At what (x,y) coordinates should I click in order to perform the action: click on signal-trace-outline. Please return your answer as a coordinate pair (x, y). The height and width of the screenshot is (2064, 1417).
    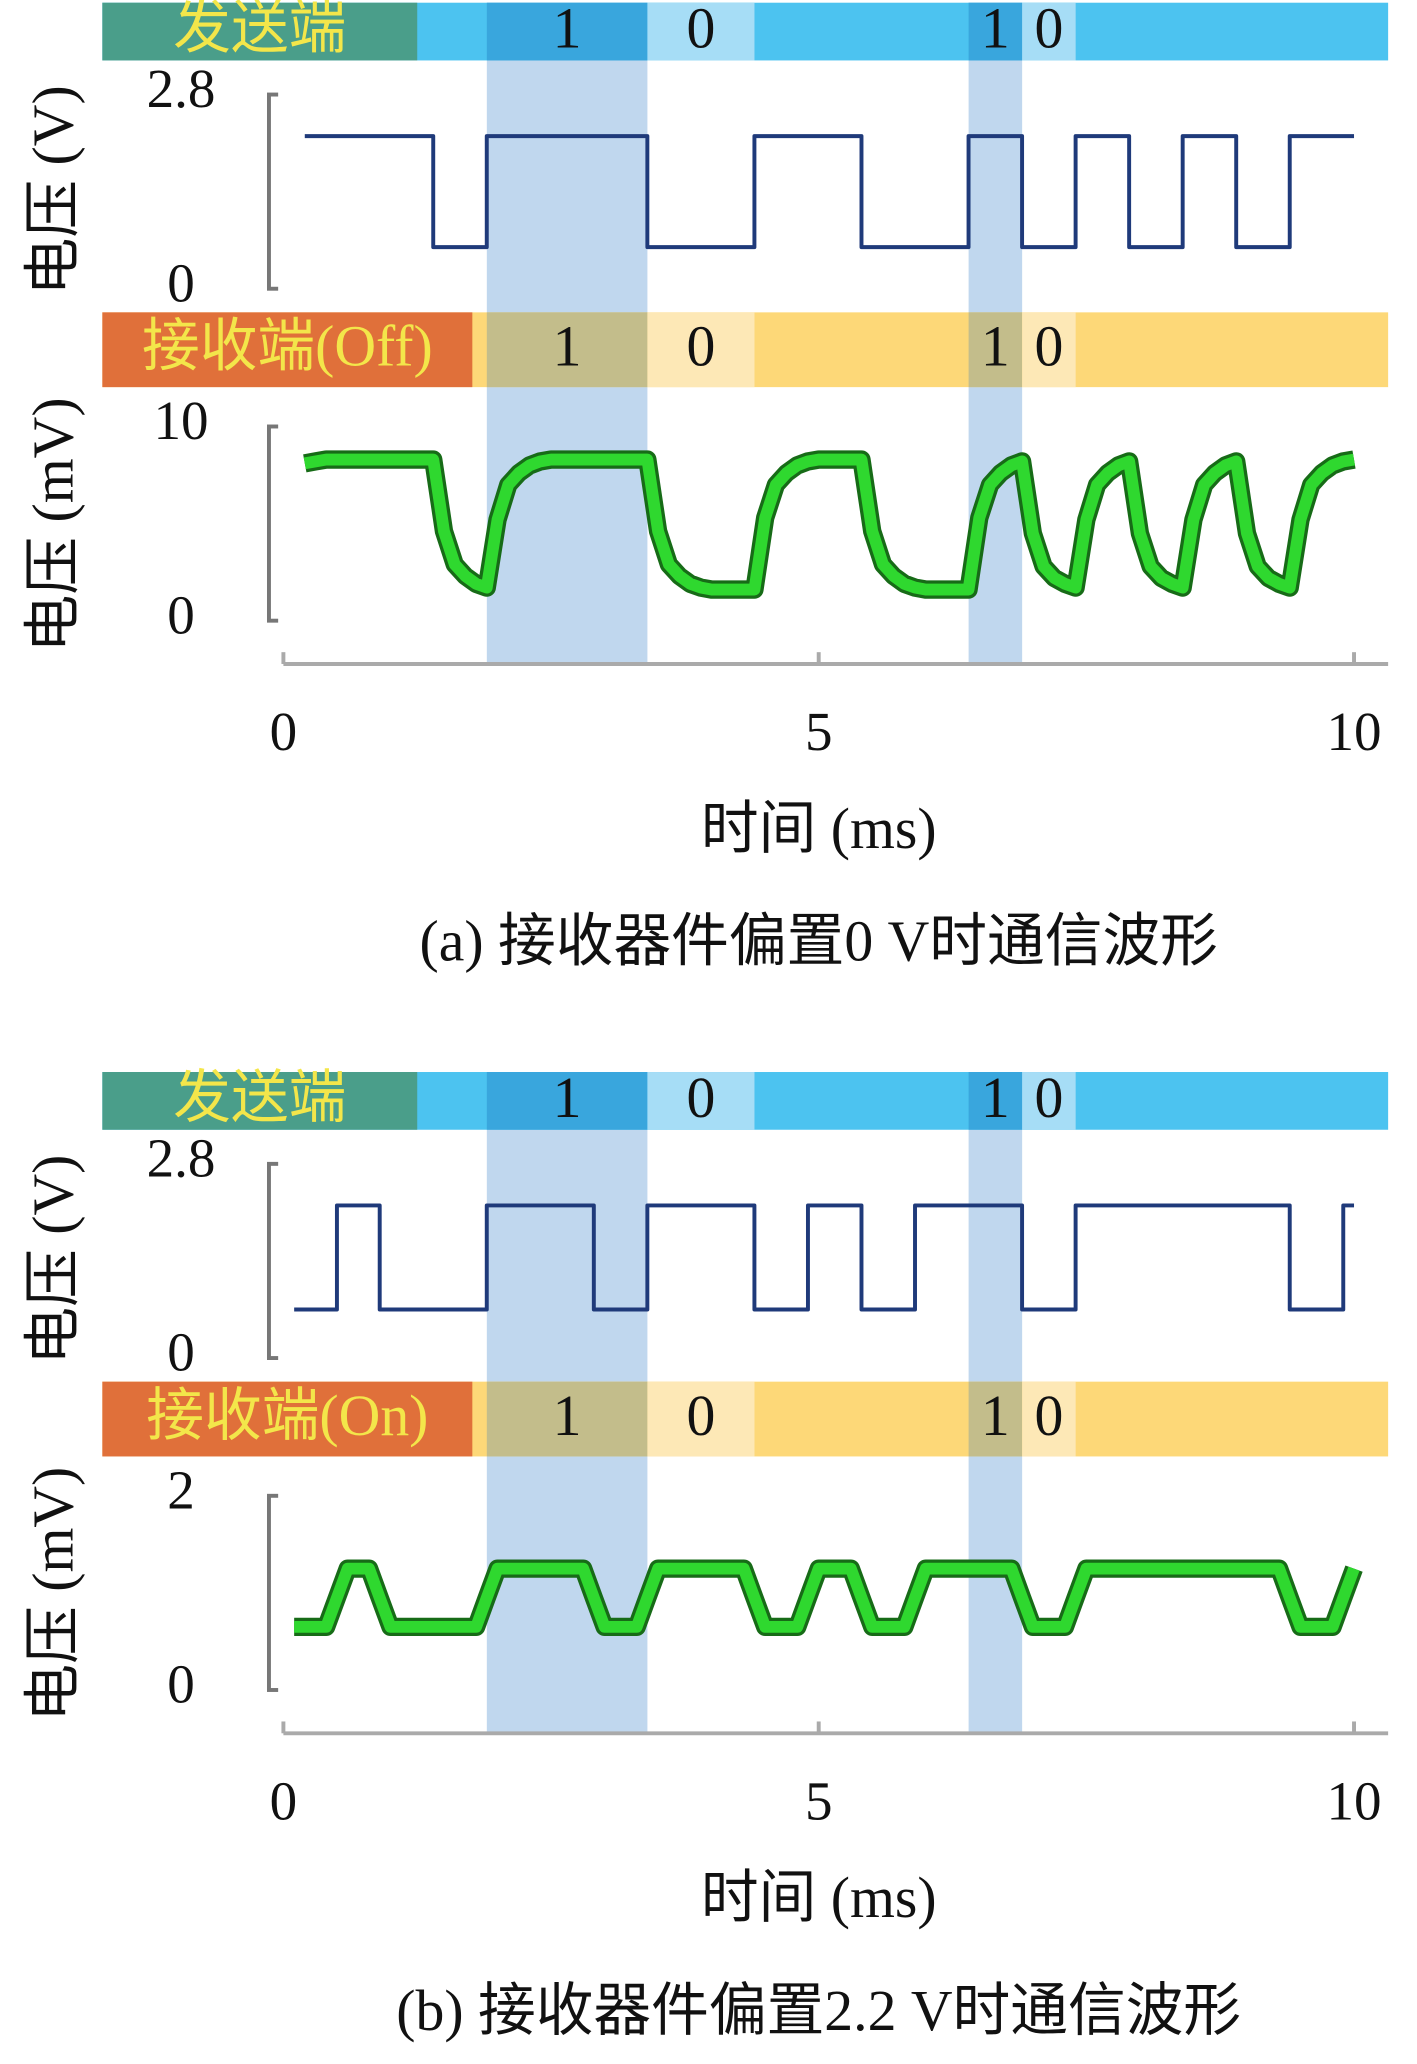
    Looking at the image, I should click on (828, 1598).